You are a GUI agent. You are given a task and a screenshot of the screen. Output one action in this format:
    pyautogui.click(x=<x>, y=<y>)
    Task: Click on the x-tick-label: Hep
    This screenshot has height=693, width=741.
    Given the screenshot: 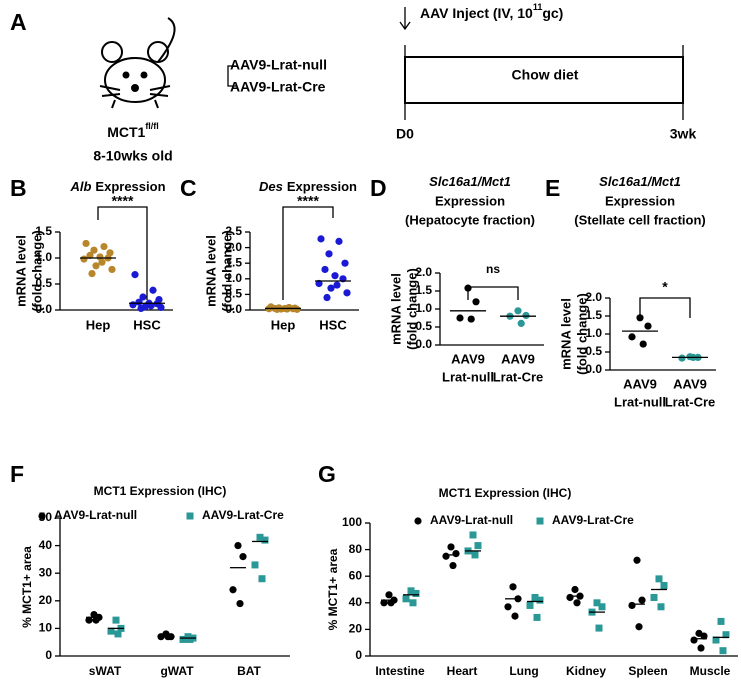 What is the action you would take?
    pyautogui.click(x=98, y=324)
    